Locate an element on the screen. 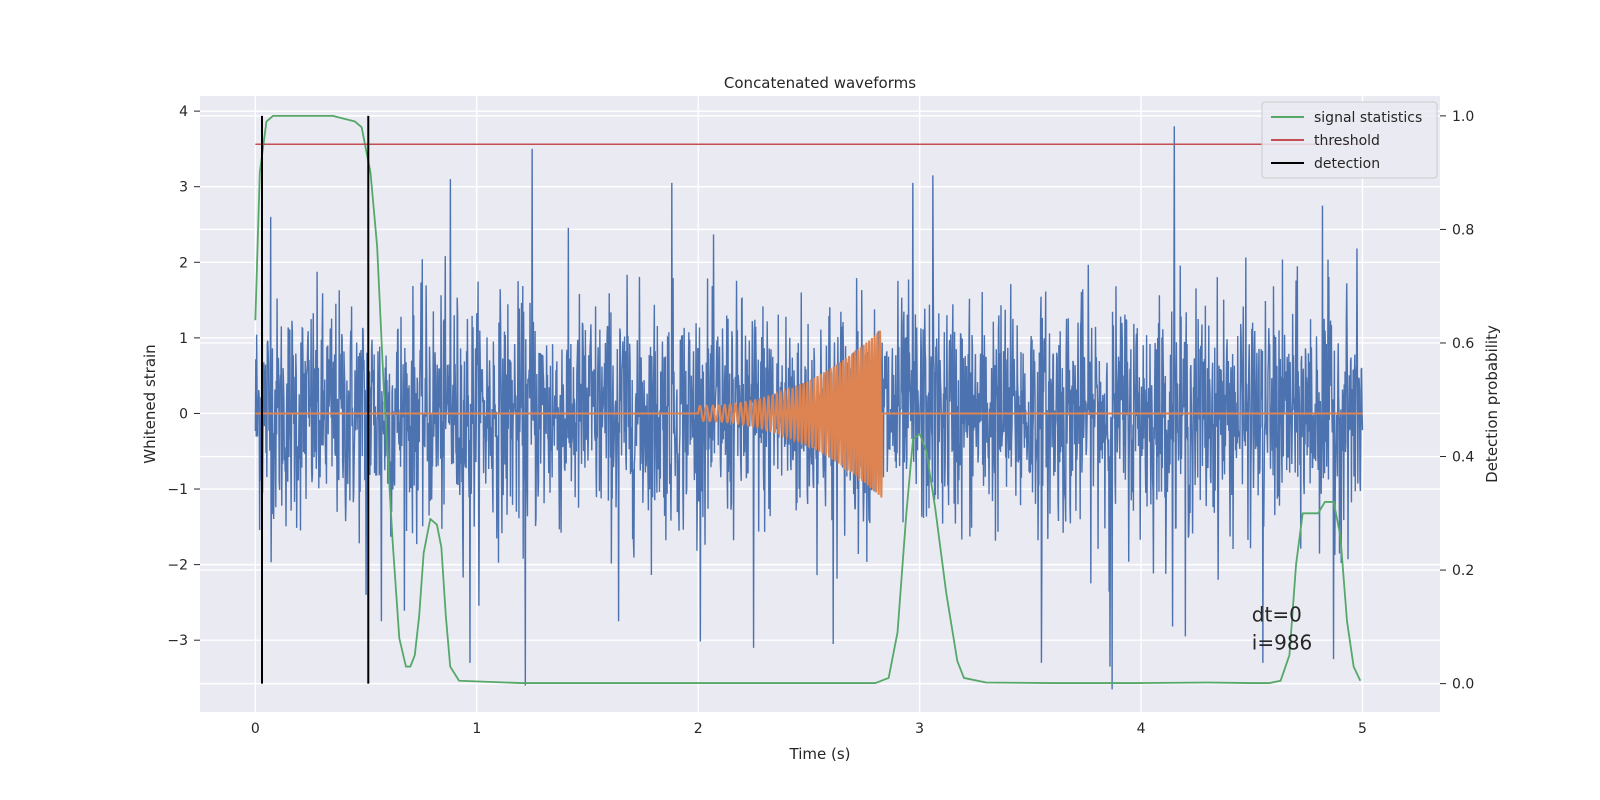 The width and height of the screenshot is (1600, 800). annotations: dt=0 i=986 is located at coordinates (1282, 628).